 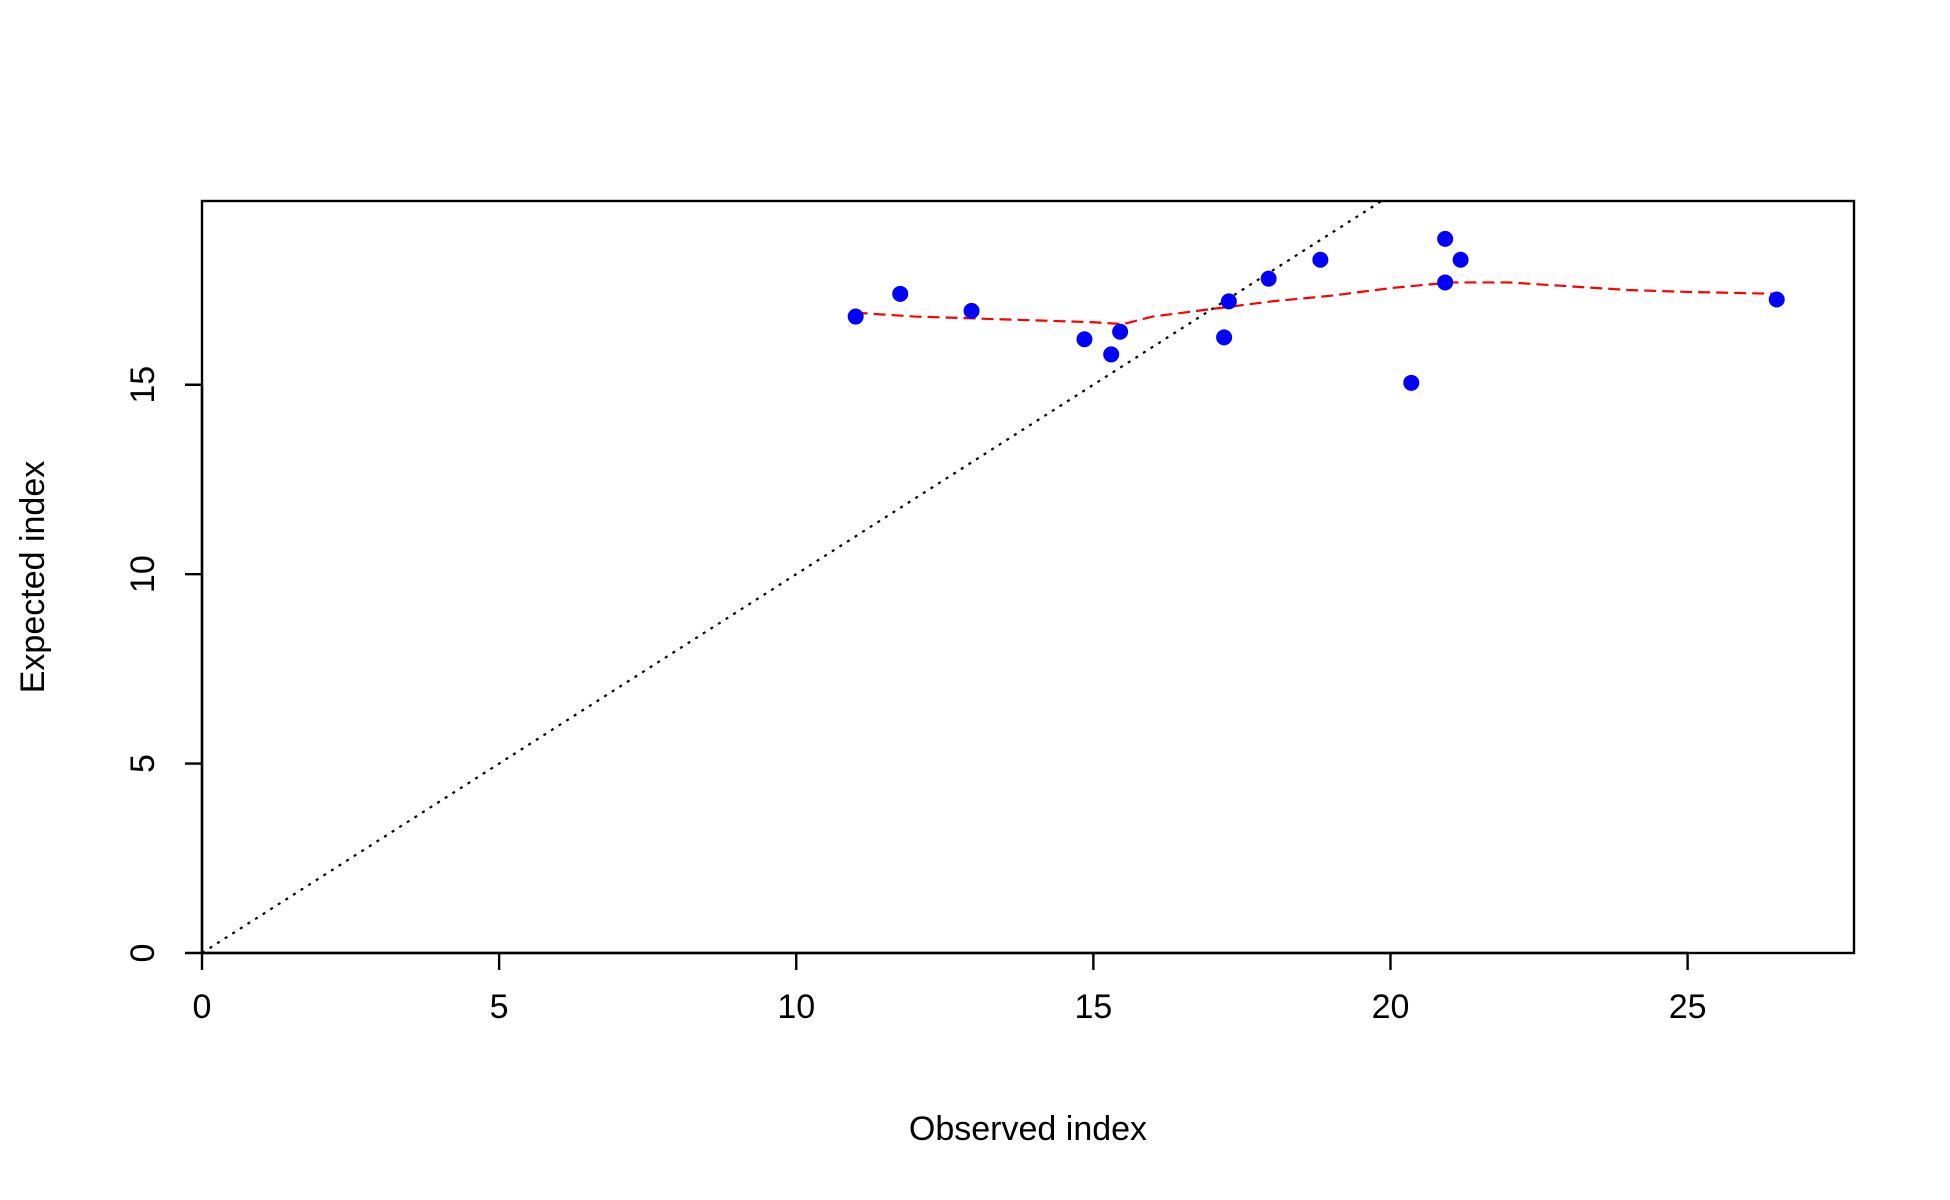 What do you see at coordinates (1688, 1007) in the screenshot?
I see `x-tick-label: 25` at bounding box center [1688, 1007].